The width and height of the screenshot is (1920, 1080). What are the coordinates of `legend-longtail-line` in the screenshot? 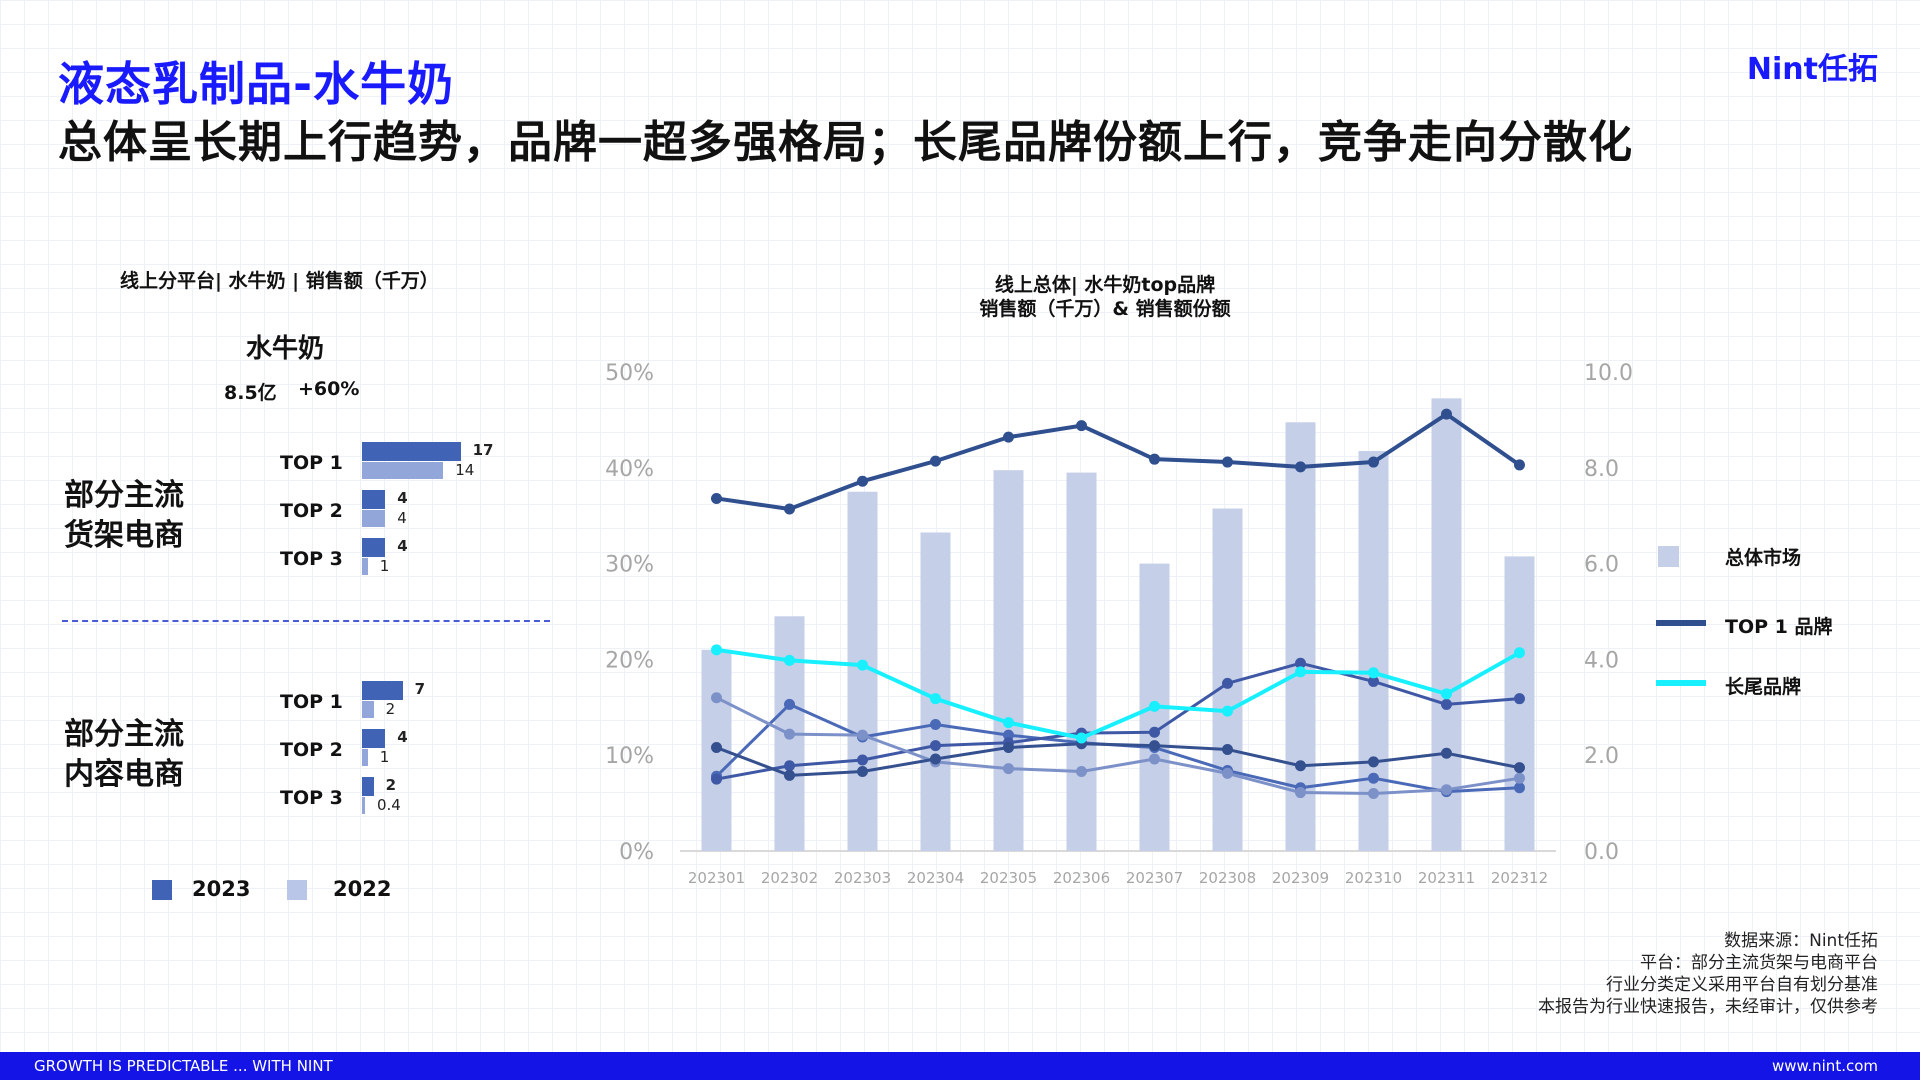 It's located at (1681, 683).